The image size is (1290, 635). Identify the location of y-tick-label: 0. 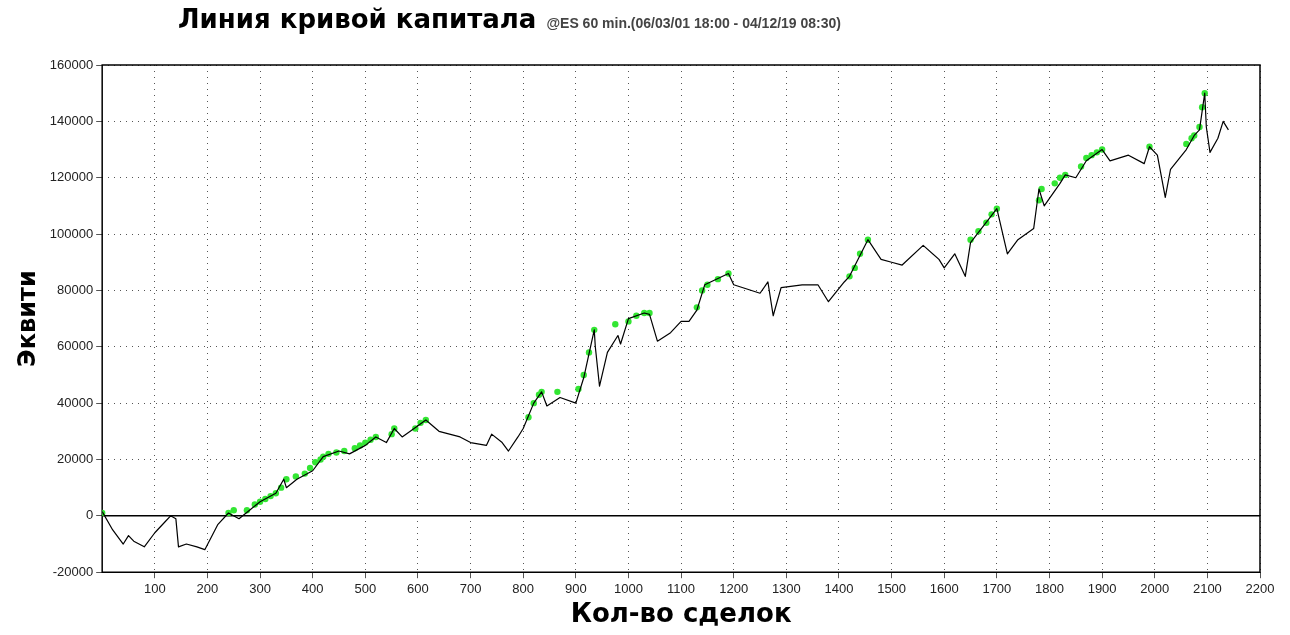
(89, 515).